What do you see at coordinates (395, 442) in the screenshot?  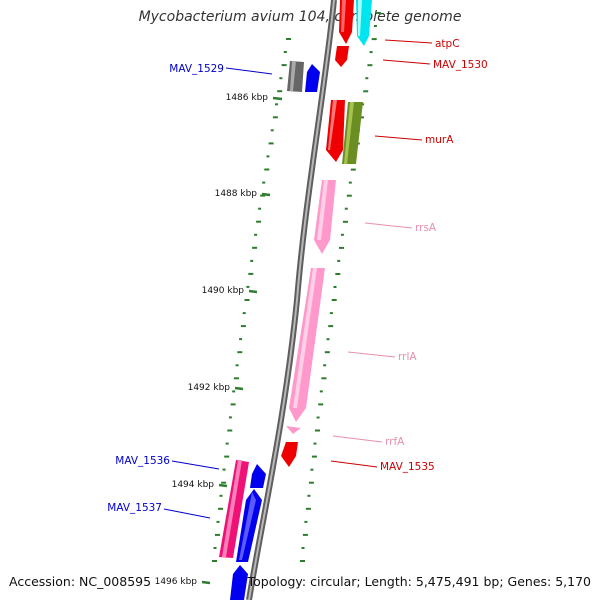 I see `label-rrfa: rrfA` at bounding box center [395, 442].